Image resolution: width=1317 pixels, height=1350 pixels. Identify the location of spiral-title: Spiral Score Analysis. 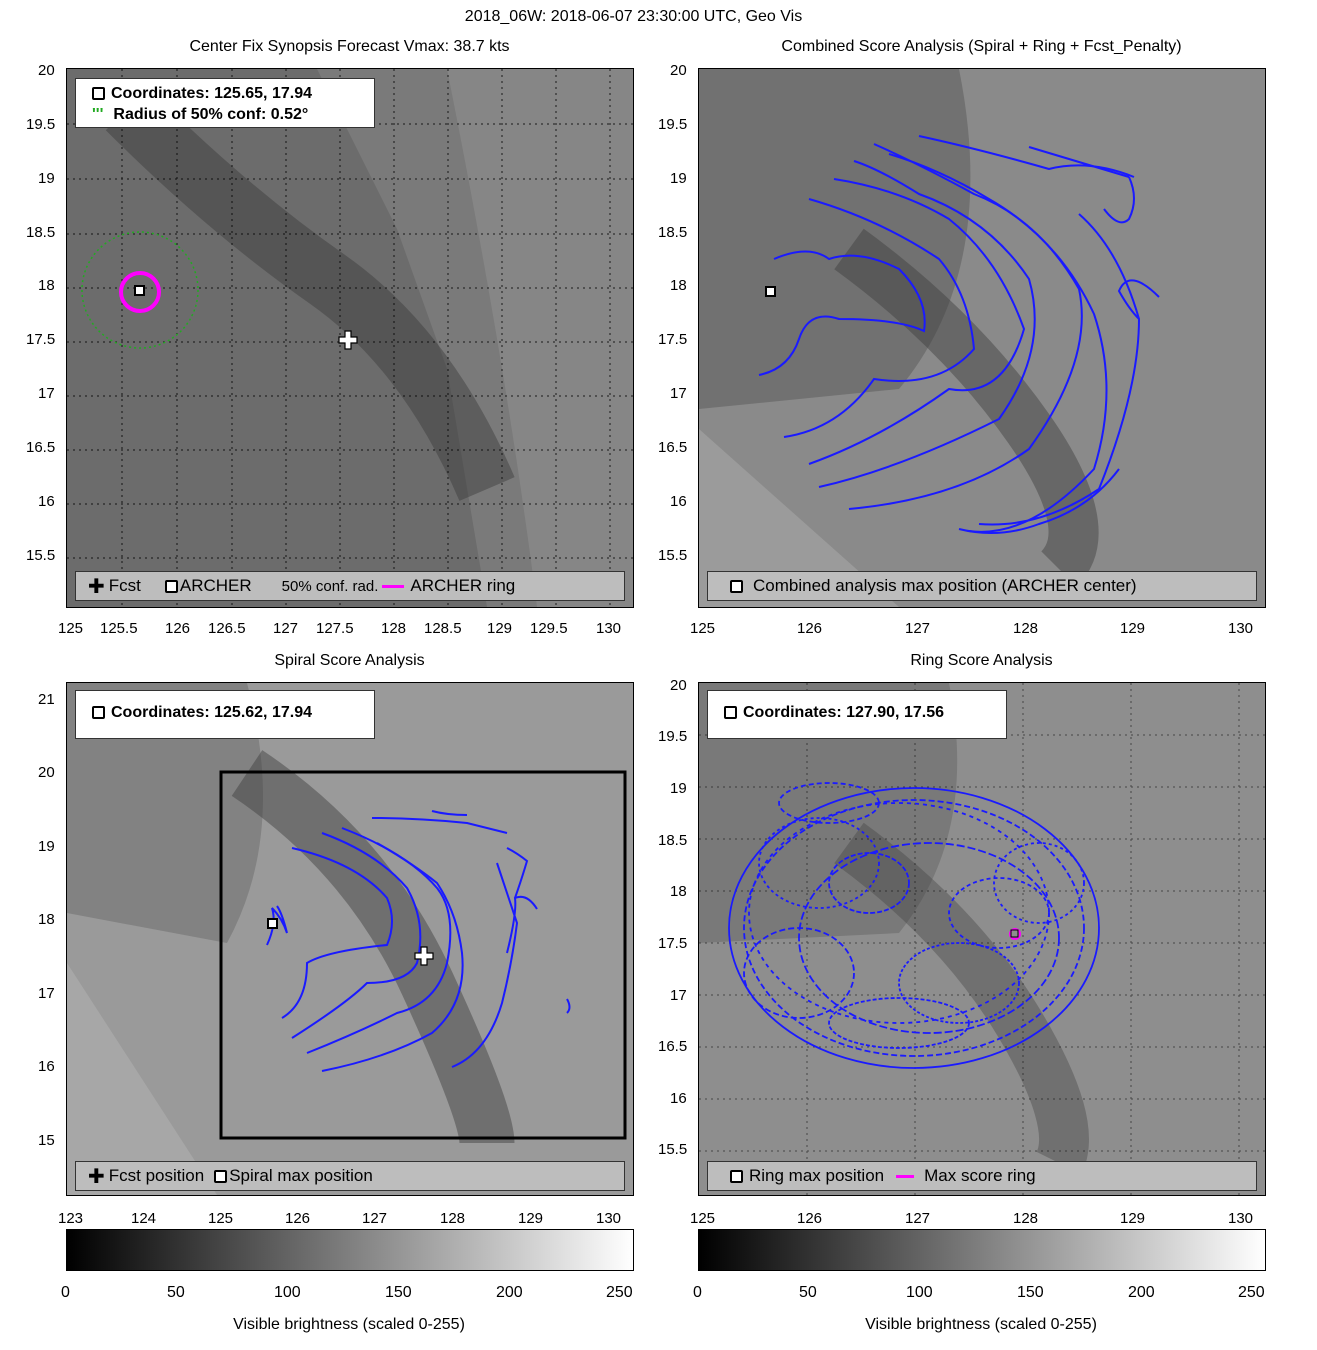
(349, 660).